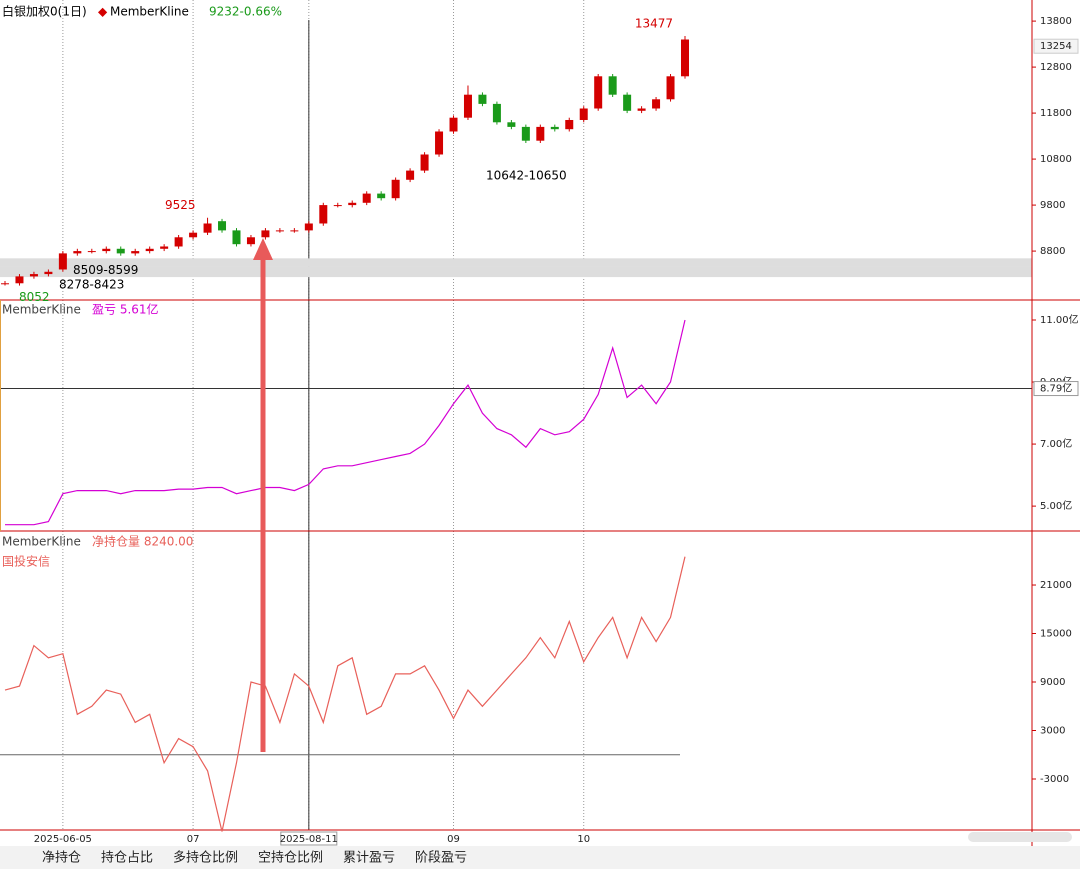 Image resolution: width=1080 pixels, height=873 pixels. What do you see at coordinates (1020, 837) in the screenshot?
I see `scrollbar` at bounding box center [1020, 837].